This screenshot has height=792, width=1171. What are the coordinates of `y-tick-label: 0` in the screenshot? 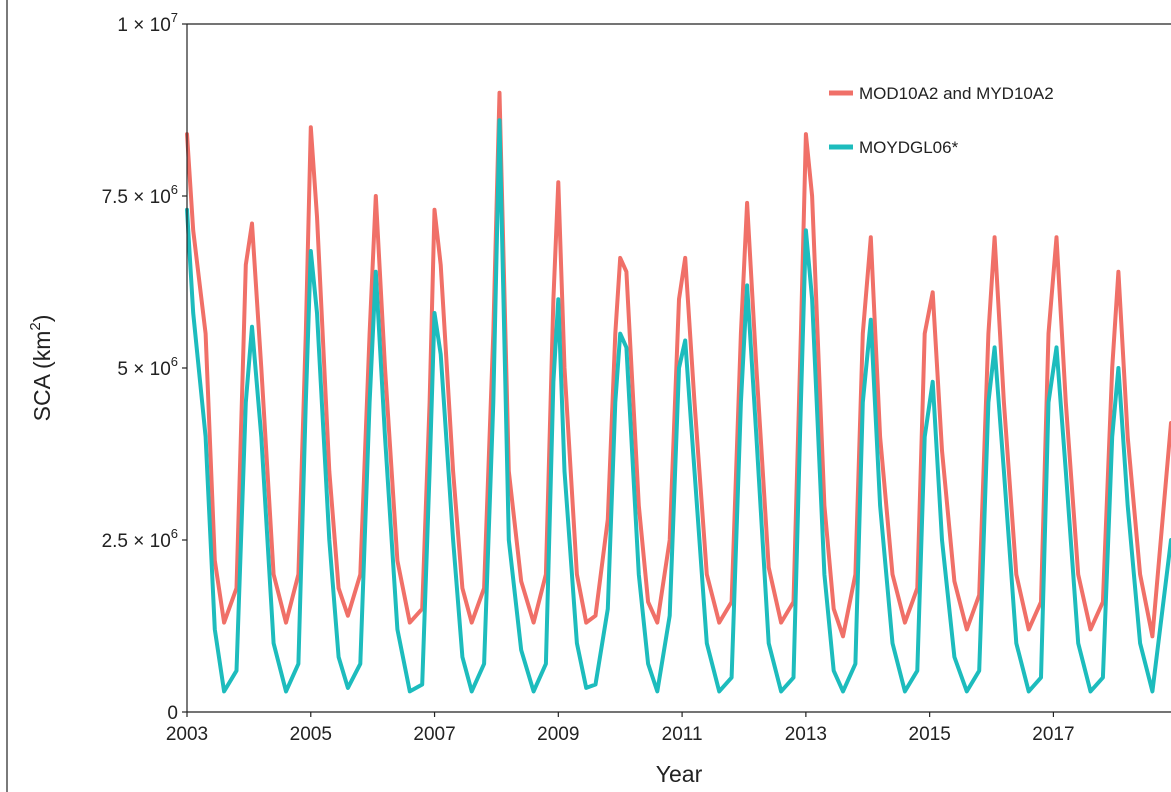 It's located at (172, 713).